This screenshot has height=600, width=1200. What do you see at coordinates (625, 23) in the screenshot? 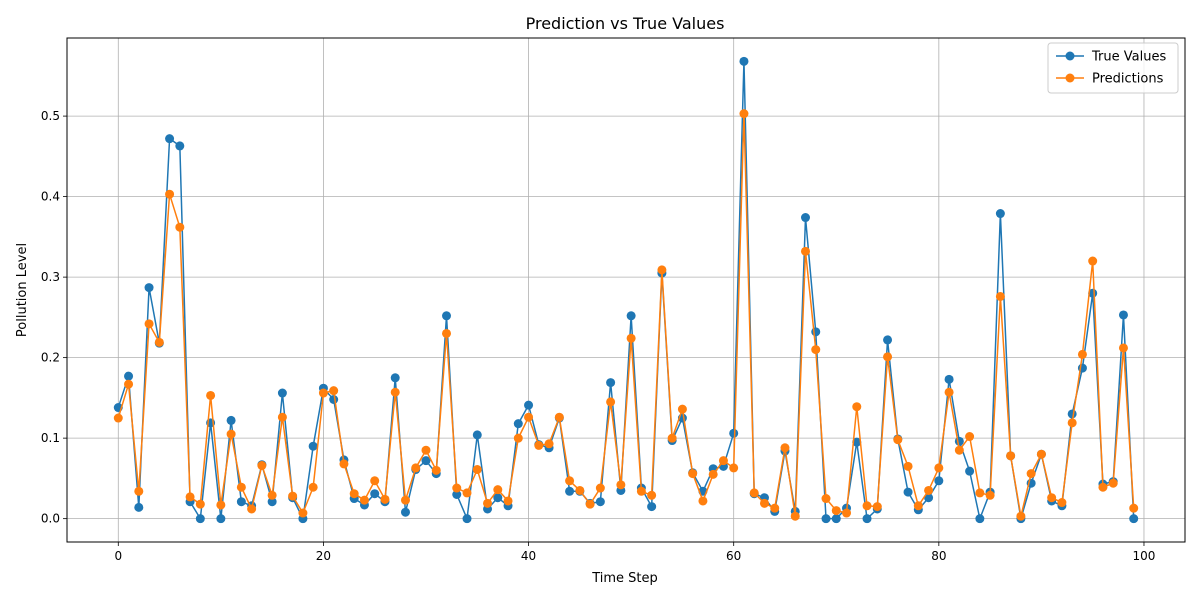
I see `chart-title: Prediction vs True Values` at bounding box center [625, 23].